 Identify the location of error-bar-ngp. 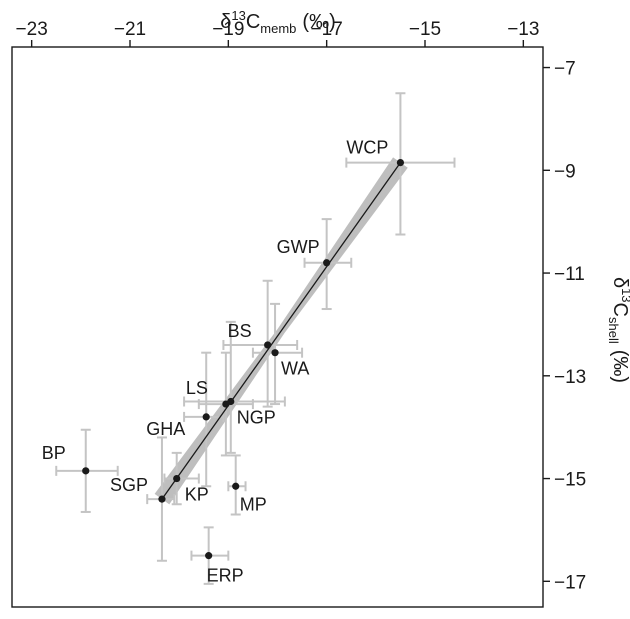
(234, 387).